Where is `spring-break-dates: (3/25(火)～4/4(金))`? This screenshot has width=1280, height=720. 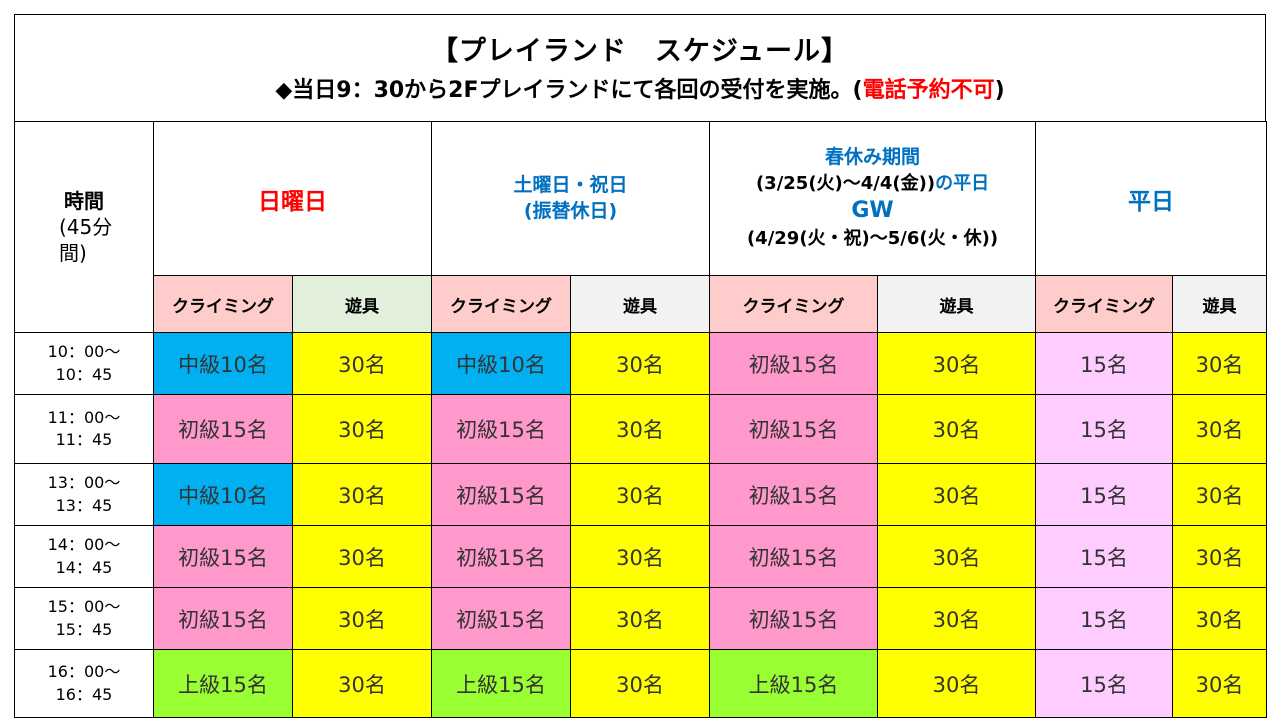 spring-break-dates: (3/25(火)～4/4(金)) is located at coordinates (845, 183).